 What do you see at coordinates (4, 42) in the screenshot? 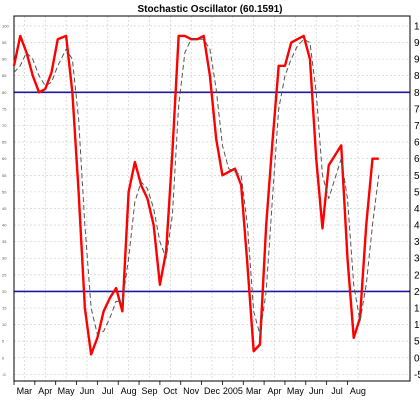
I see `y-tick-label-left: 95` at bounding box center [4, 42].